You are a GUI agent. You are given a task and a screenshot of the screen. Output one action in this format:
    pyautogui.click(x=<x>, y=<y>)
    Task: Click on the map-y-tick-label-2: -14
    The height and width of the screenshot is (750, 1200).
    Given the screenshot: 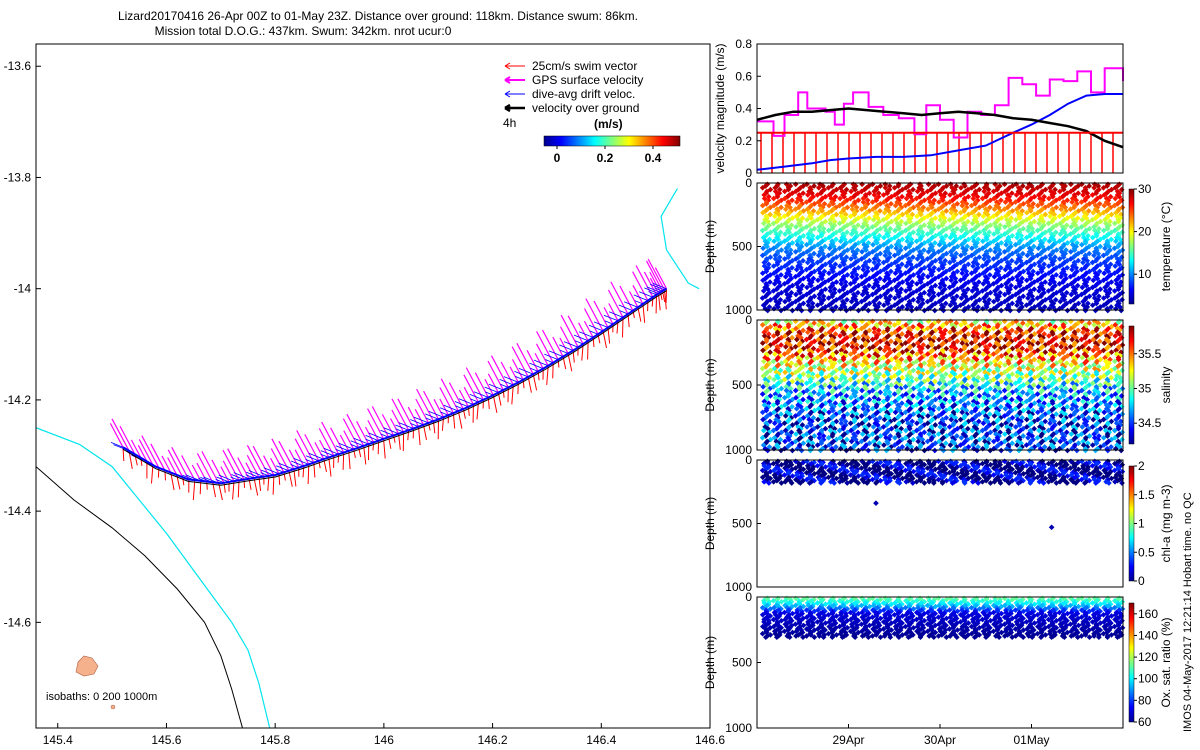 What is the action you would take?
    pyautogui.click(x=23, y=289)
    